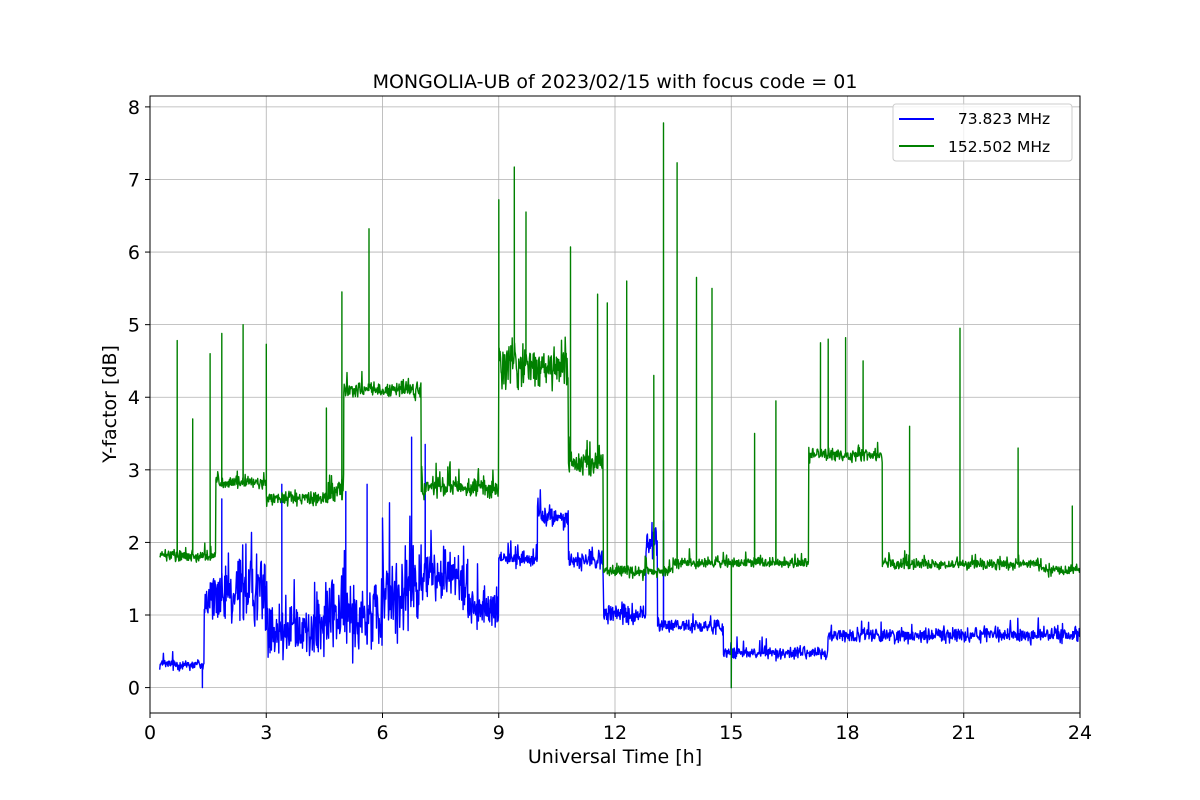 The width and height of the screenshot is (1200, 800). I want to click on x-tick-label-8: 24, so click(1080, 733).